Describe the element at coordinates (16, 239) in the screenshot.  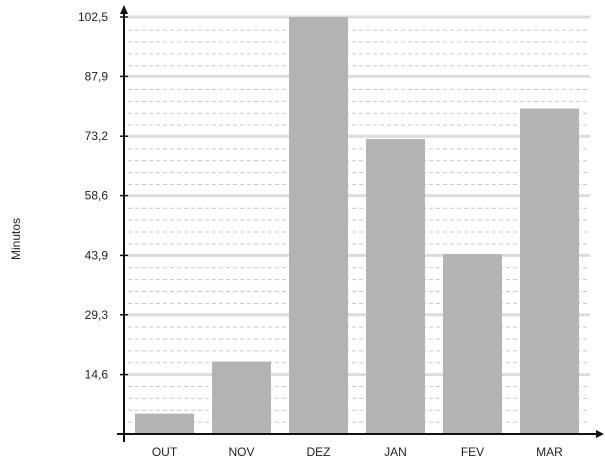
I see `y-axis-label: Minutos` at that location.